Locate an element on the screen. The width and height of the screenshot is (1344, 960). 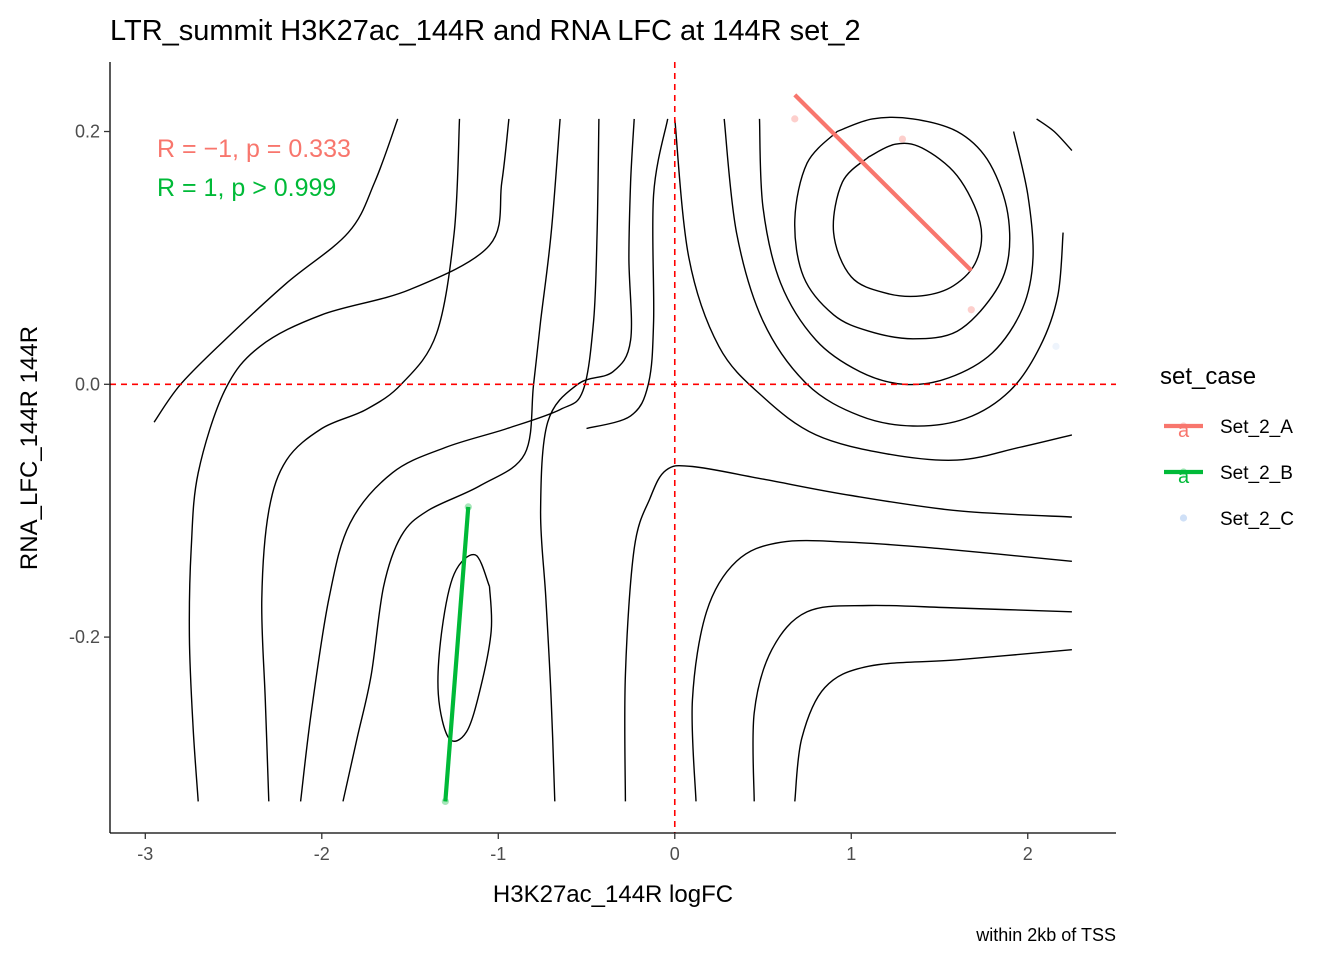
stat-label-set-2-b: R = 1, p > 0.999 is located at coordinates (246, 188).